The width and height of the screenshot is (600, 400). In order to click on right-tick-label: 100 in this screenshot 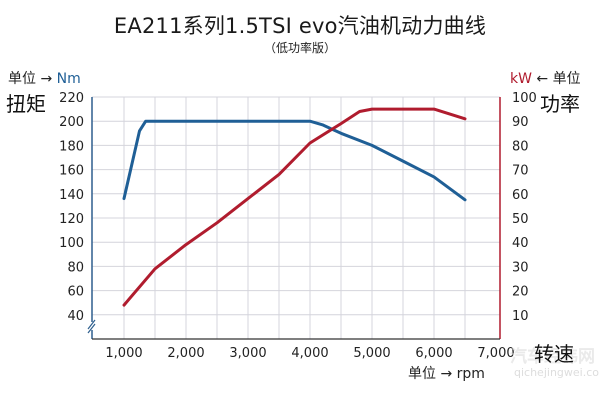, I will do `click(524, 98)`.